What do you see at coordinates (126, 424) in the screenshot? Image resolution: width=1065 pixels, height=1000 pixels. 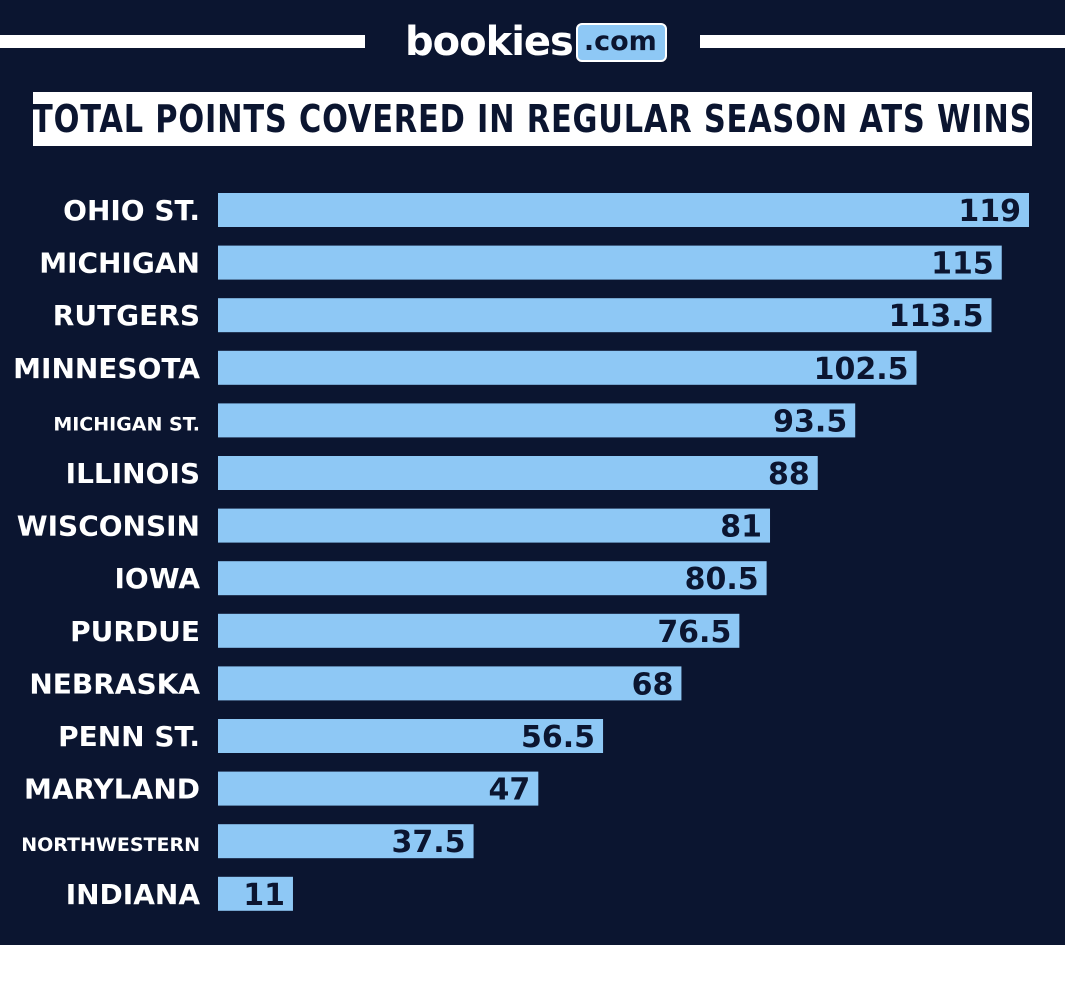 I see `category-label: MICHIGAN ST.` at bounding box center [126, 424].